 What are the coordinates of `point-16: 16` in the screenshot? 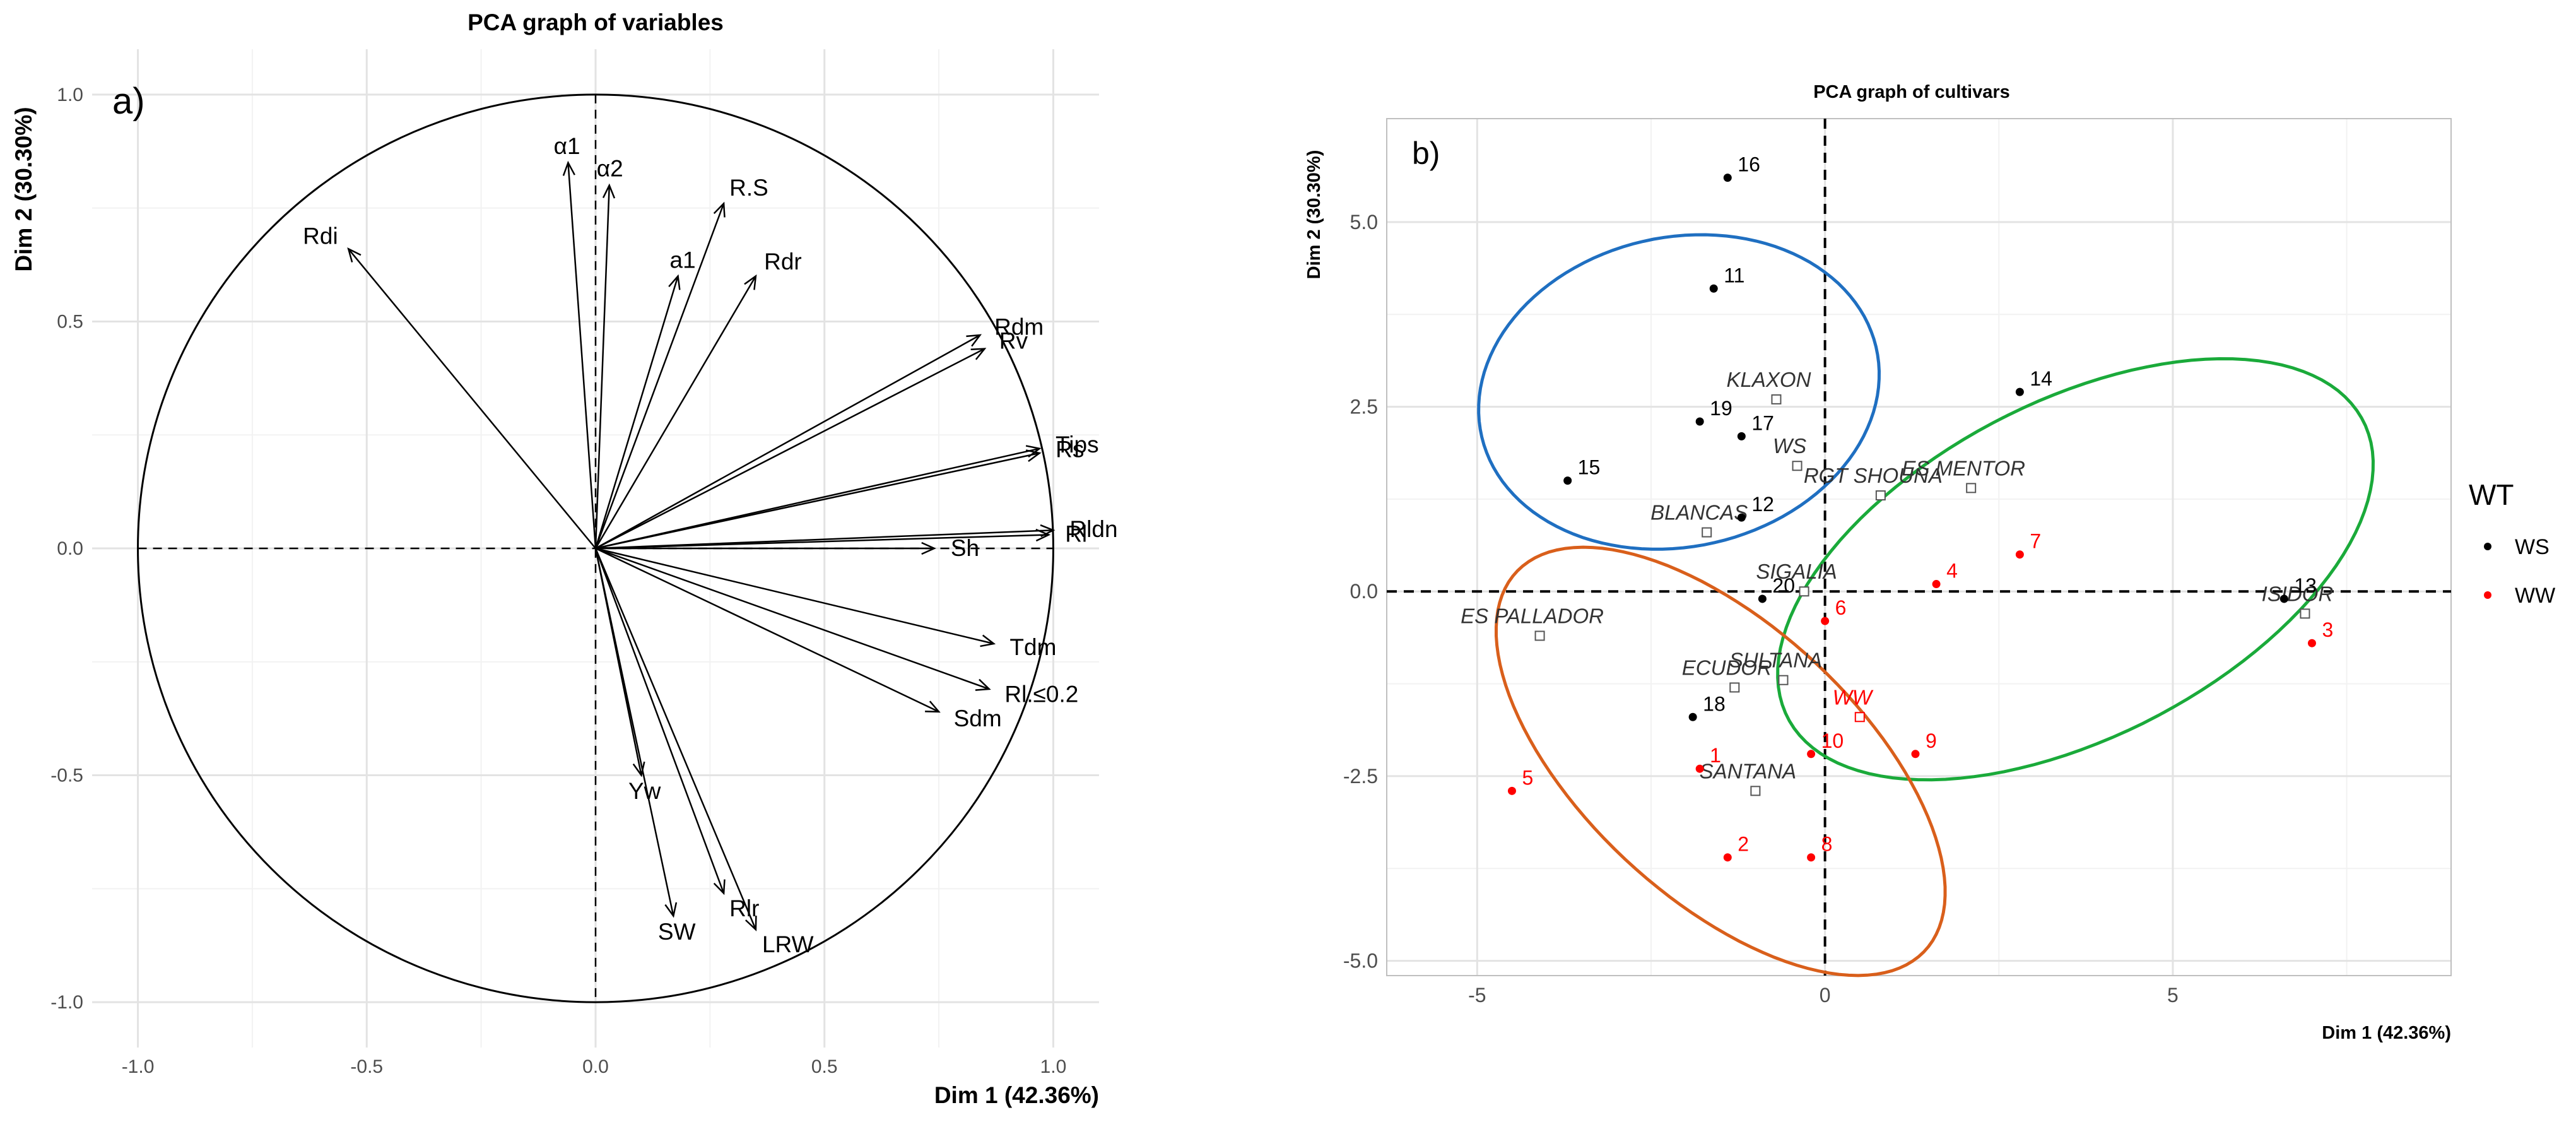 It's located at (1741, 167).